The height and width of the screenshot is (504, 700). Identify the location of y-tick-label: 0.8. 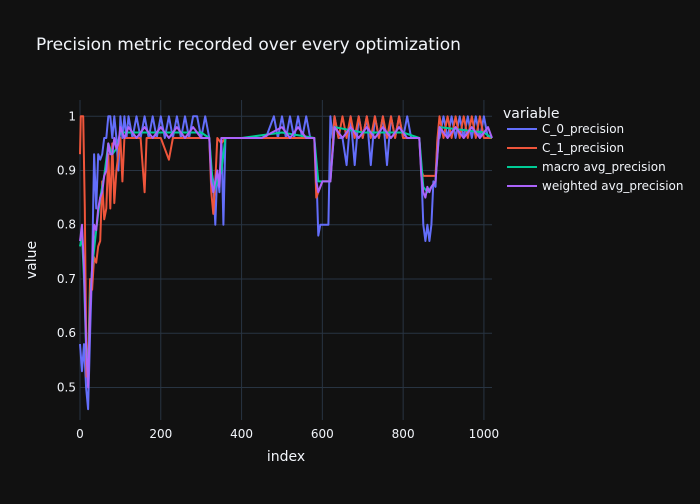
(66, 225).